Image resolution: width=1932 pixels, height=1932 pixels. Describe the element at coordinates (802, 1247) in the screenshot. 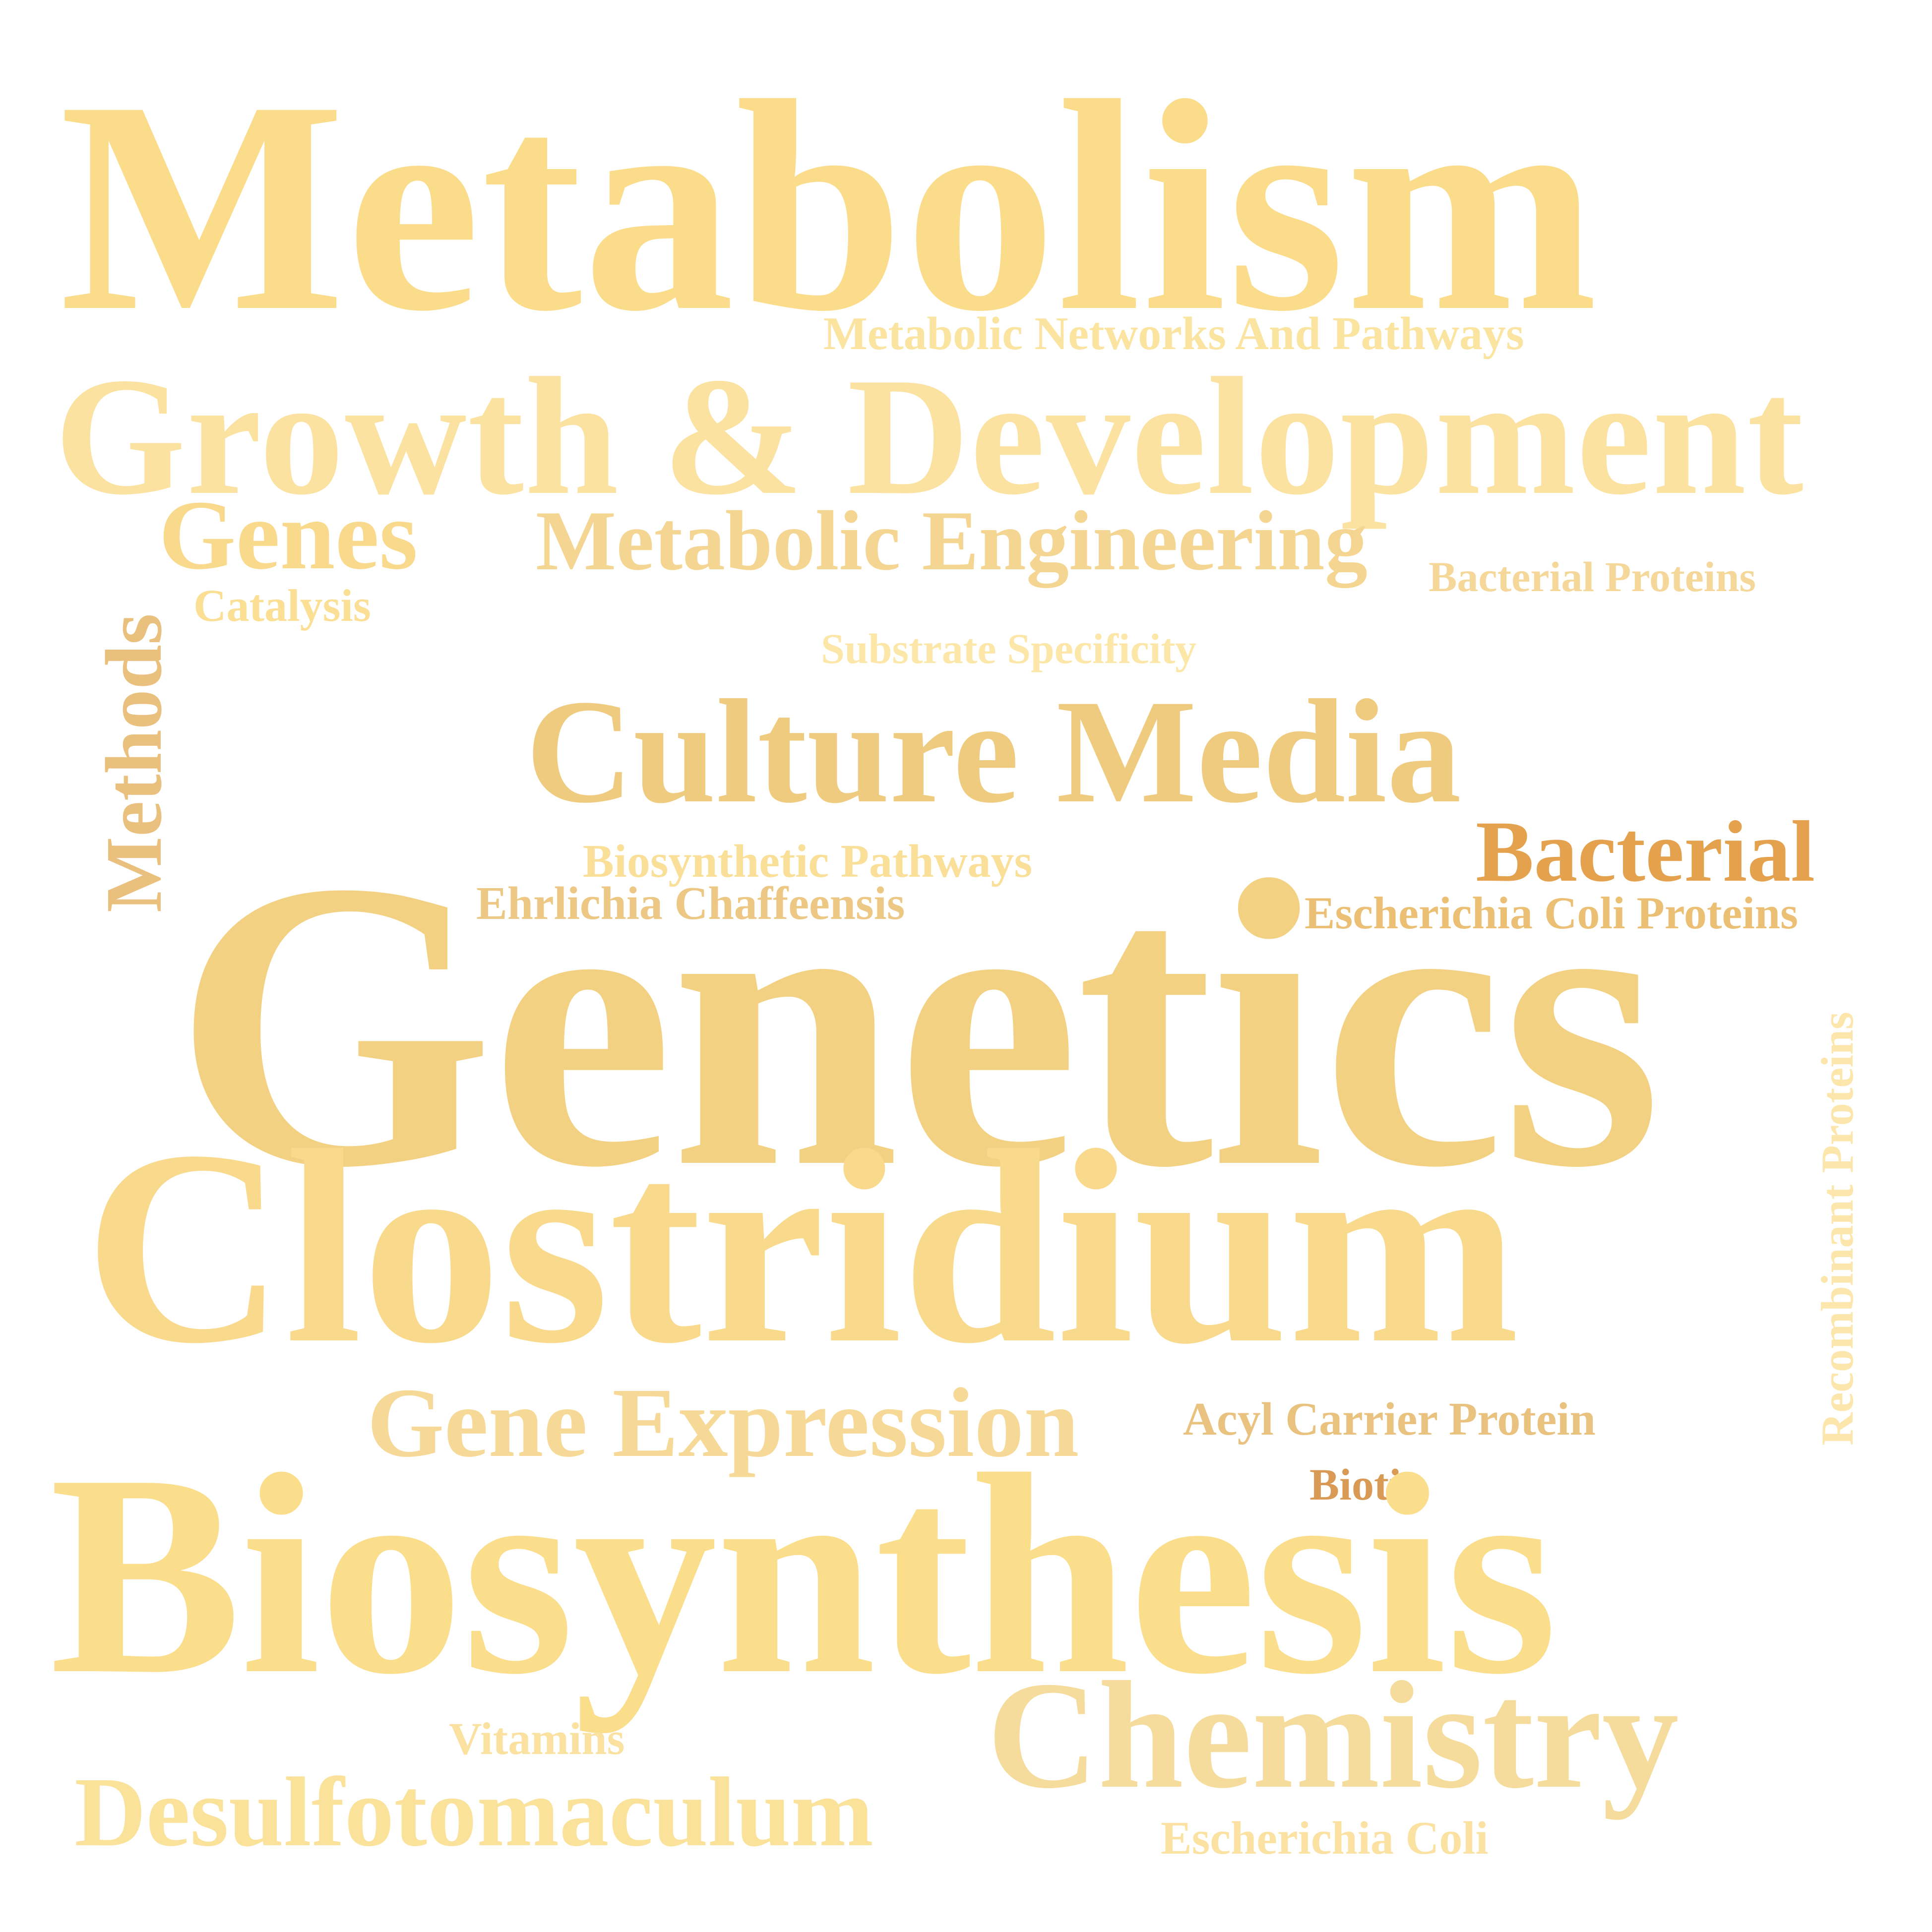

I see `word-clostridium: Clostridium` at that location.